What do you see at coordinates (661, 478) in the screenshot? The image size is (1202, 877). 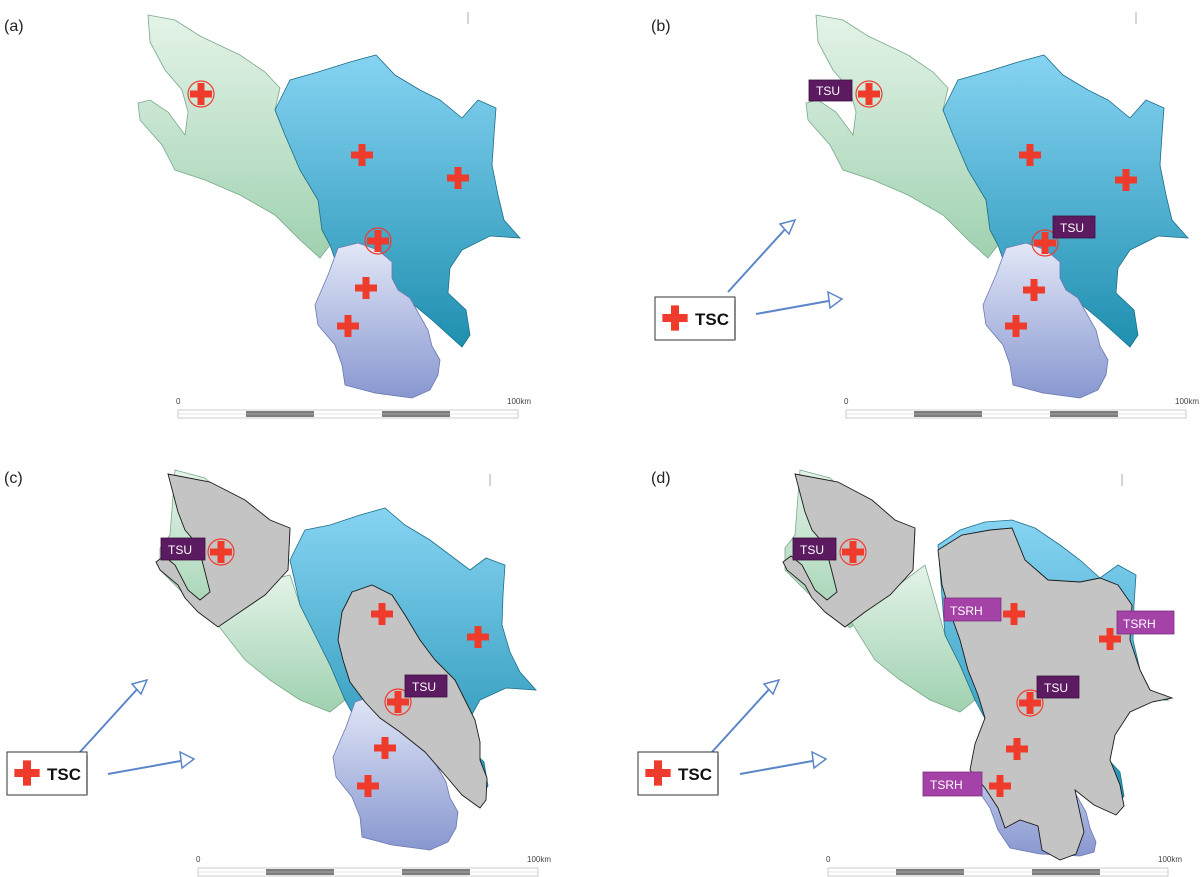 I see `panel-label: (d)` at bounding box center [661, 478].